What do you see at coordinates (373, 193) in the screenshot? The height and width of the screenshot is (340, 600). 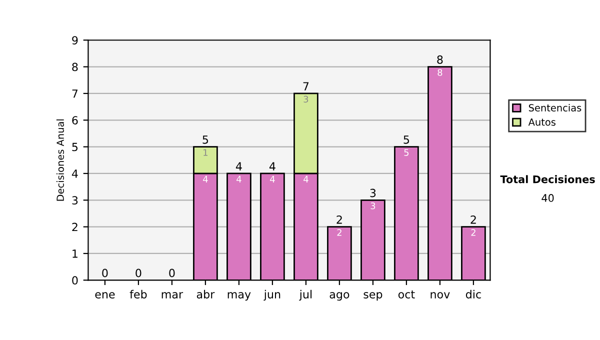 I see `total-label: 3` at bounding box center [373, 193].